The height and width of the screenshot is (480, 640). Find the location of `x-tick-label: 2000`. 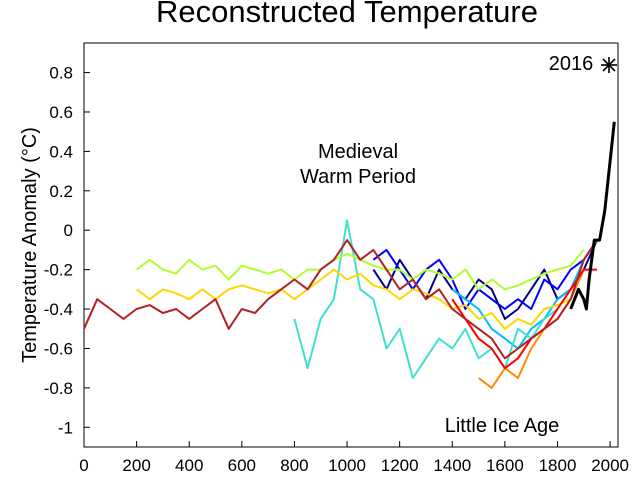

x-tick-label: 2000 is located at coordinates (610, 465).